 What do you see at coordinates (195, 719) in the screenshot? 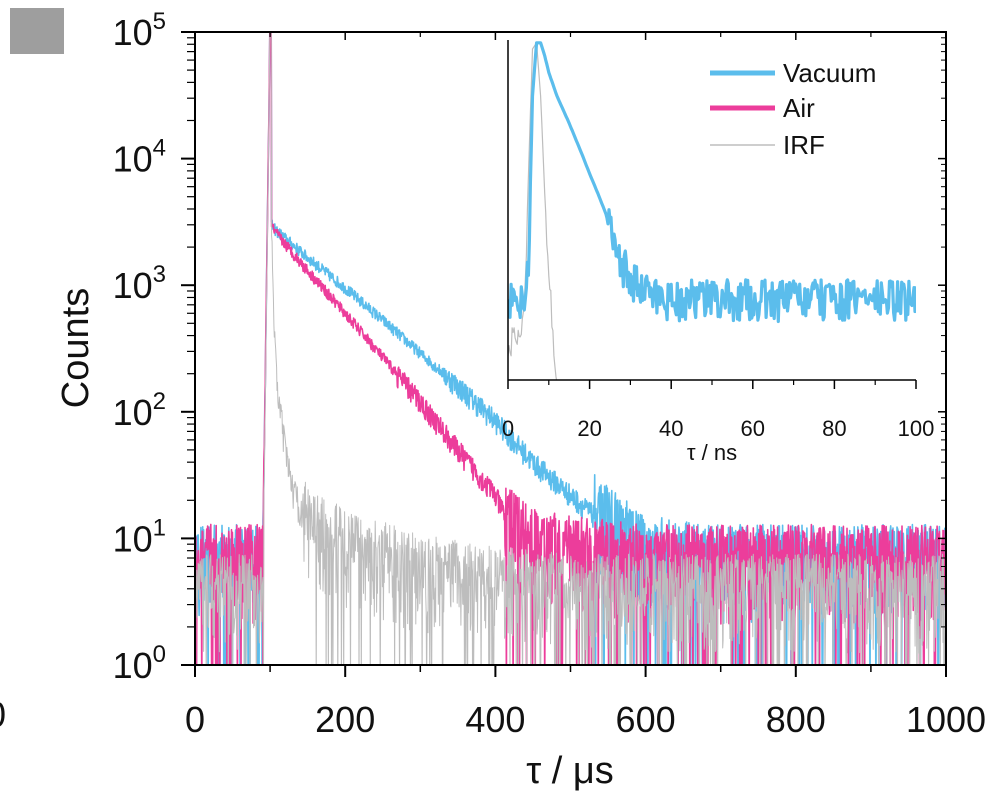
I see `main-x-tick-label: 0` at bounding box center [195, 719].